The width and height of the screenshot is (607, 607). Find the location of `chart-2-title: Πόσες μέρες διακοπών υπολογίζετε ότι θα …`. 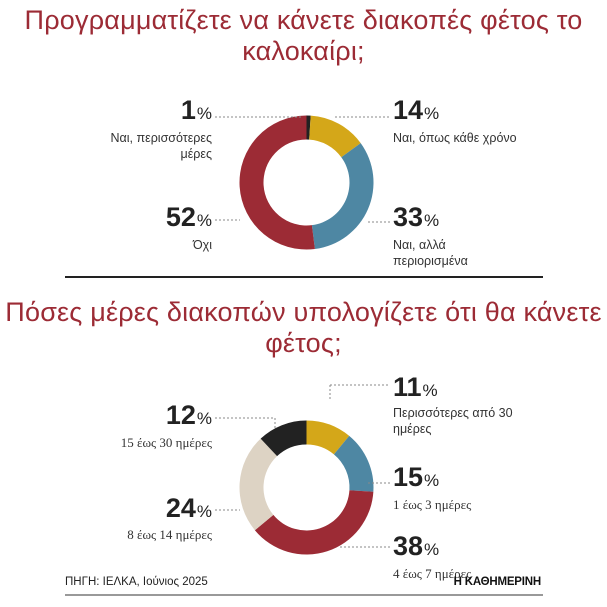

chart-2-title: Πόσες μέρες διακοπών υπολογίζετε ότι θα … is located at coordinates (303, 327).